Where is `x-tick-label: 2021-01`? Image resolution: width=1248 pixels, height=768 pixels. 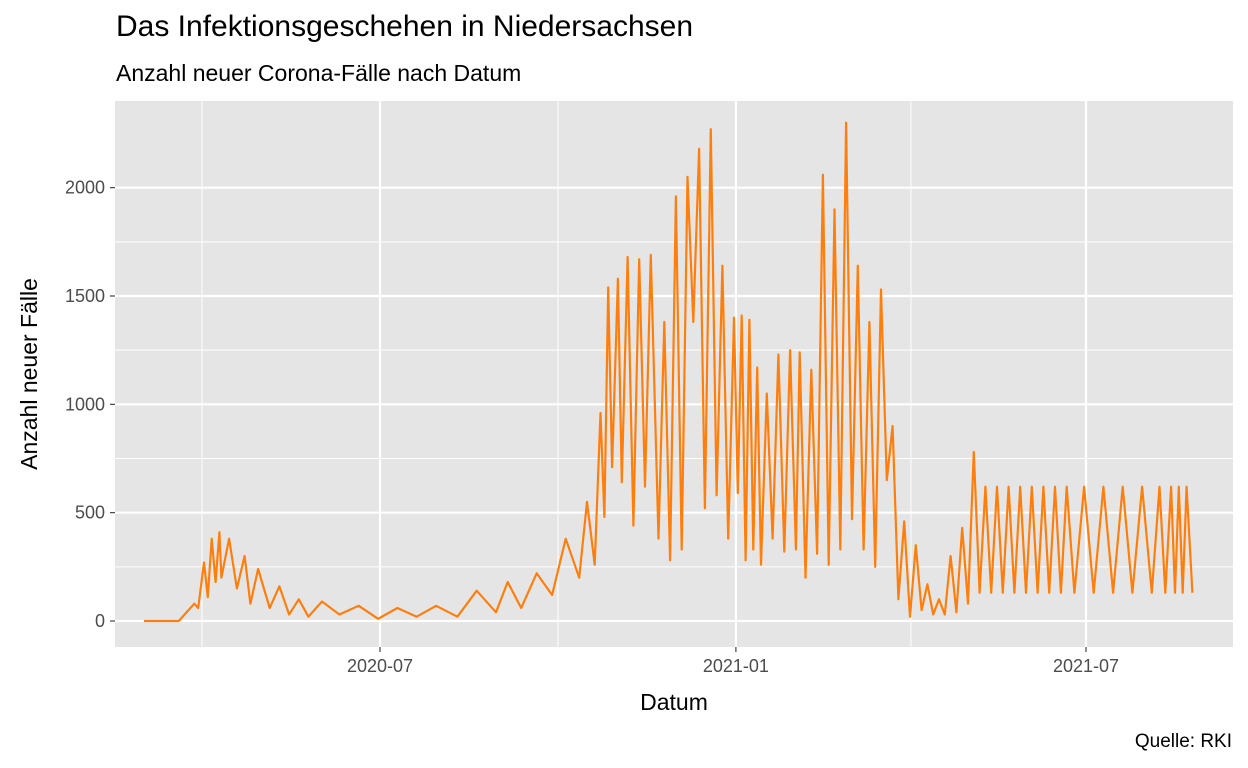
x-tick-label: 2021-01 is located at coordinates (736, 666).